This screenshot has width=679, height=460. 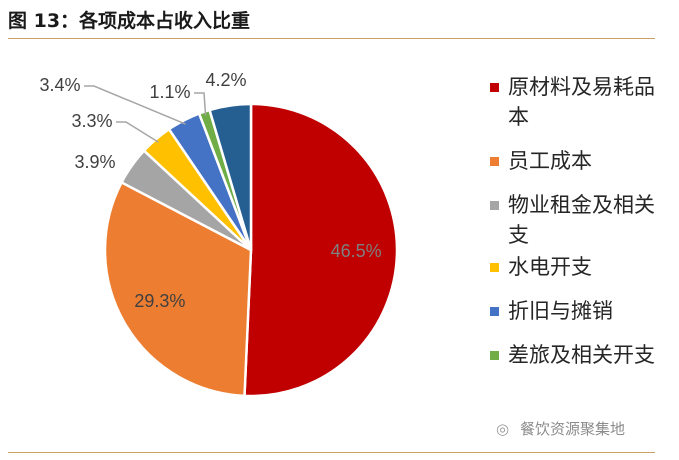 I want to click on legend-label-2-1: 支, so click(x=518, y=235).